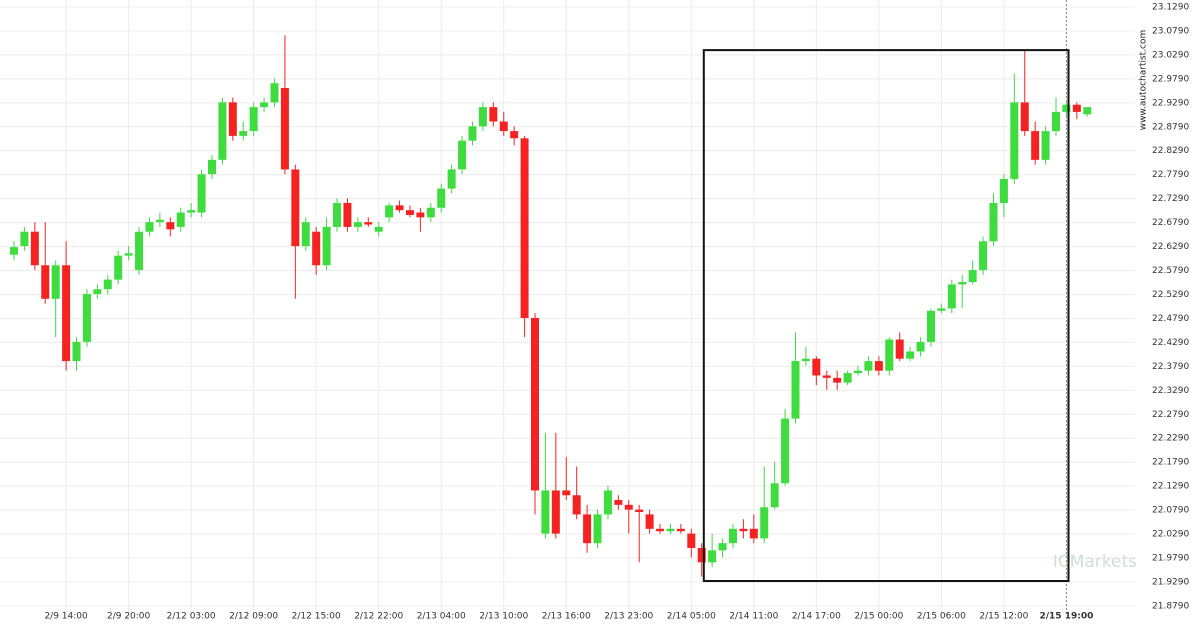 The width and height of the screenshot is (1200, 630). I want to click on x-tick-label: 2/14 17:00, so click(816, 617).